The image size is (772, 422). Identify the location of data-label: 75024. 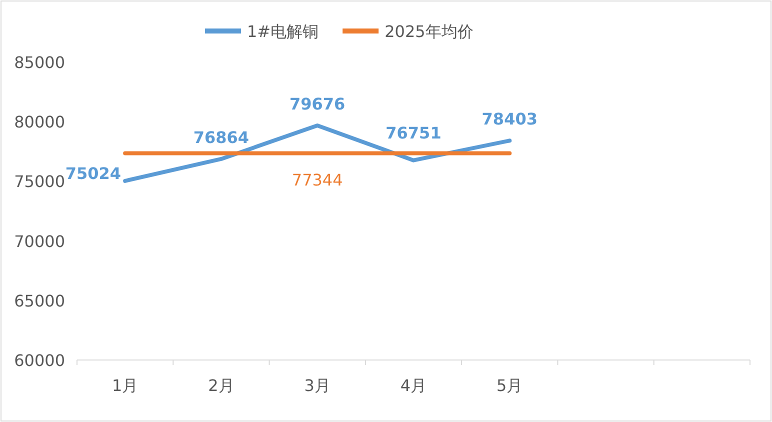
(93, 173).